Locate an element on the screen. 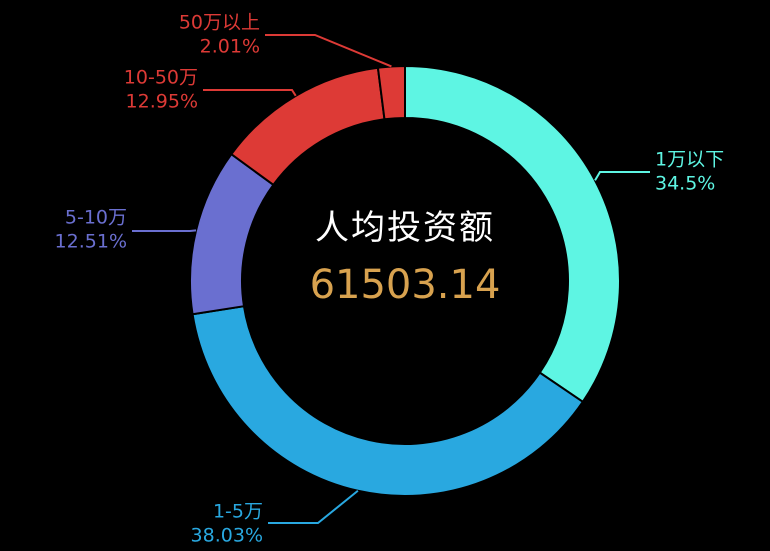 The image size is (770, 551). leader-line-10-50万 is located at coordinates (250, 93).